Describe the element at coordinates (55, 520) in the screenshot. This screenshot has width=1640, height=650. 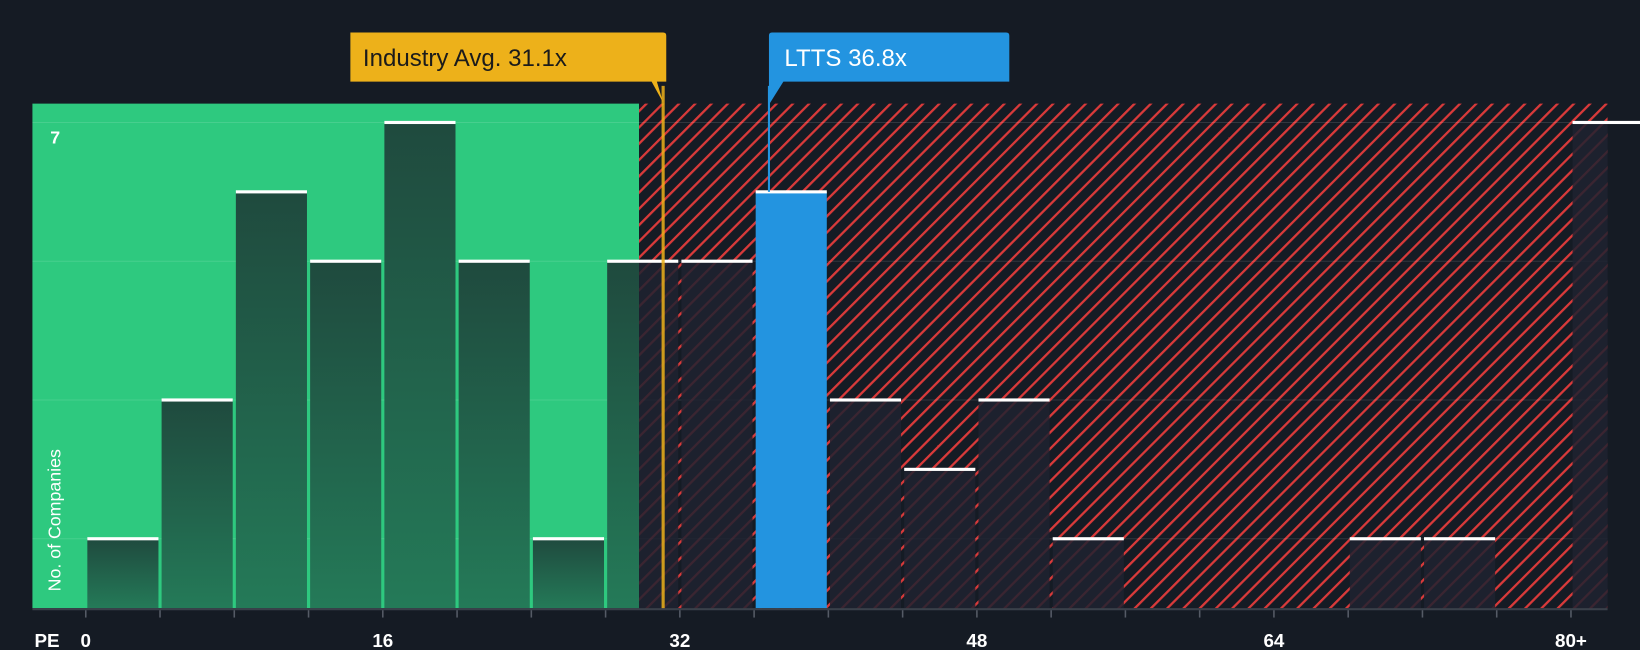
I see `y-axis-label: No. of Companies` at that location.